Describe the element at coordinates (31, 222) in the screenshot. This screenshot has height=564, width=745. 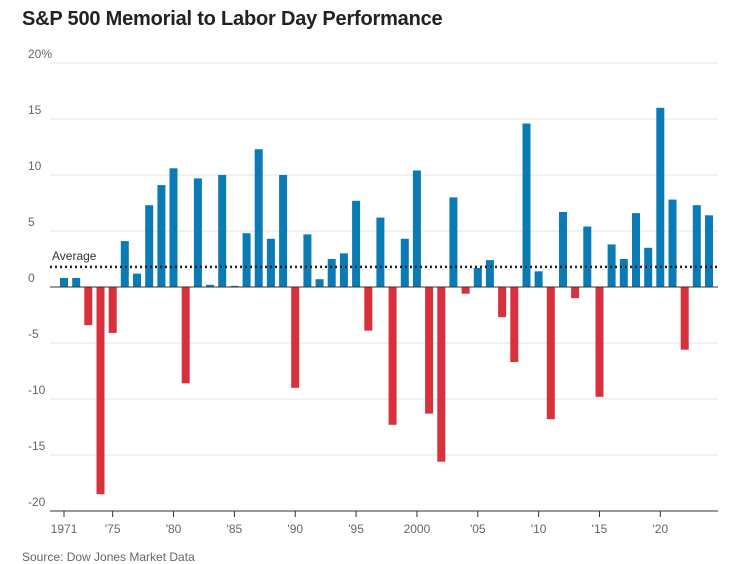
I see `y-tick-label: 5` at that location.